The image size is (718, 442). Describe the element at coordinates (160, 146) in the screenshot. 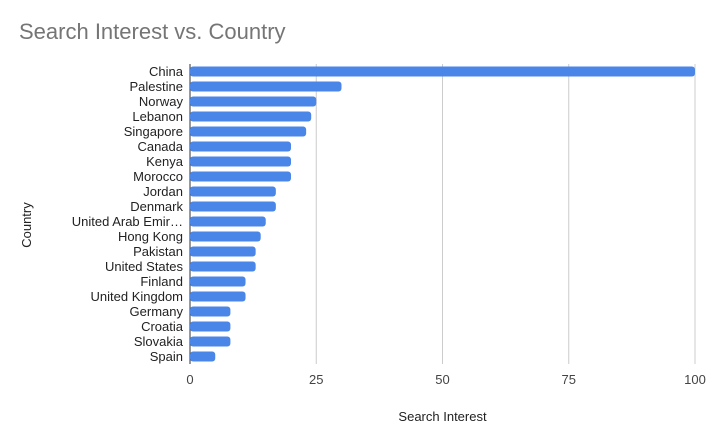

I see `category-label: Canada` at that location.